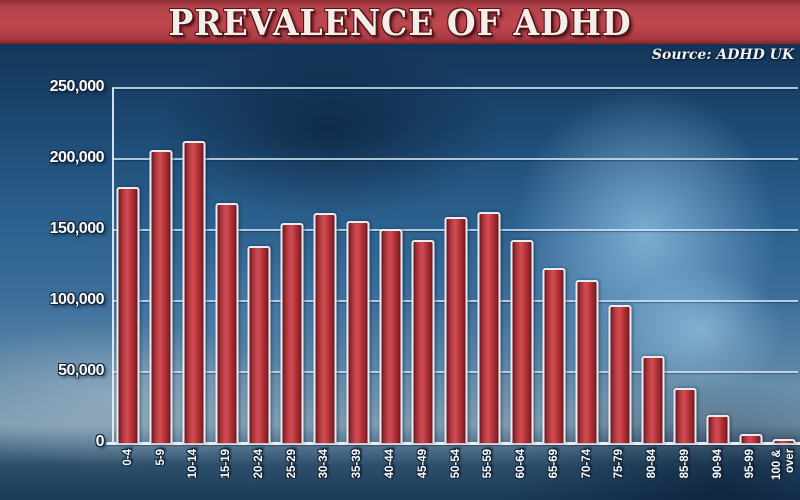  I want to click on title-banner: PREVALENCE OF ADHD, so click(400, 22).